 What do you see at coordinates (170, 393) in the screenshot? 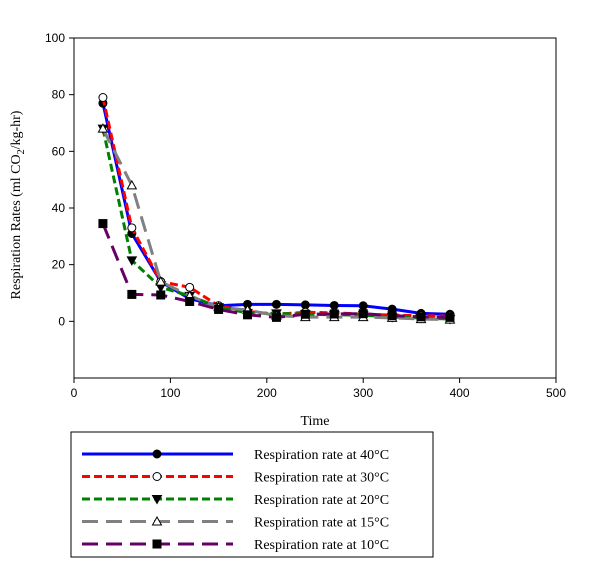
I see `x-tick-label: 100` at bounding box center [170, 393].